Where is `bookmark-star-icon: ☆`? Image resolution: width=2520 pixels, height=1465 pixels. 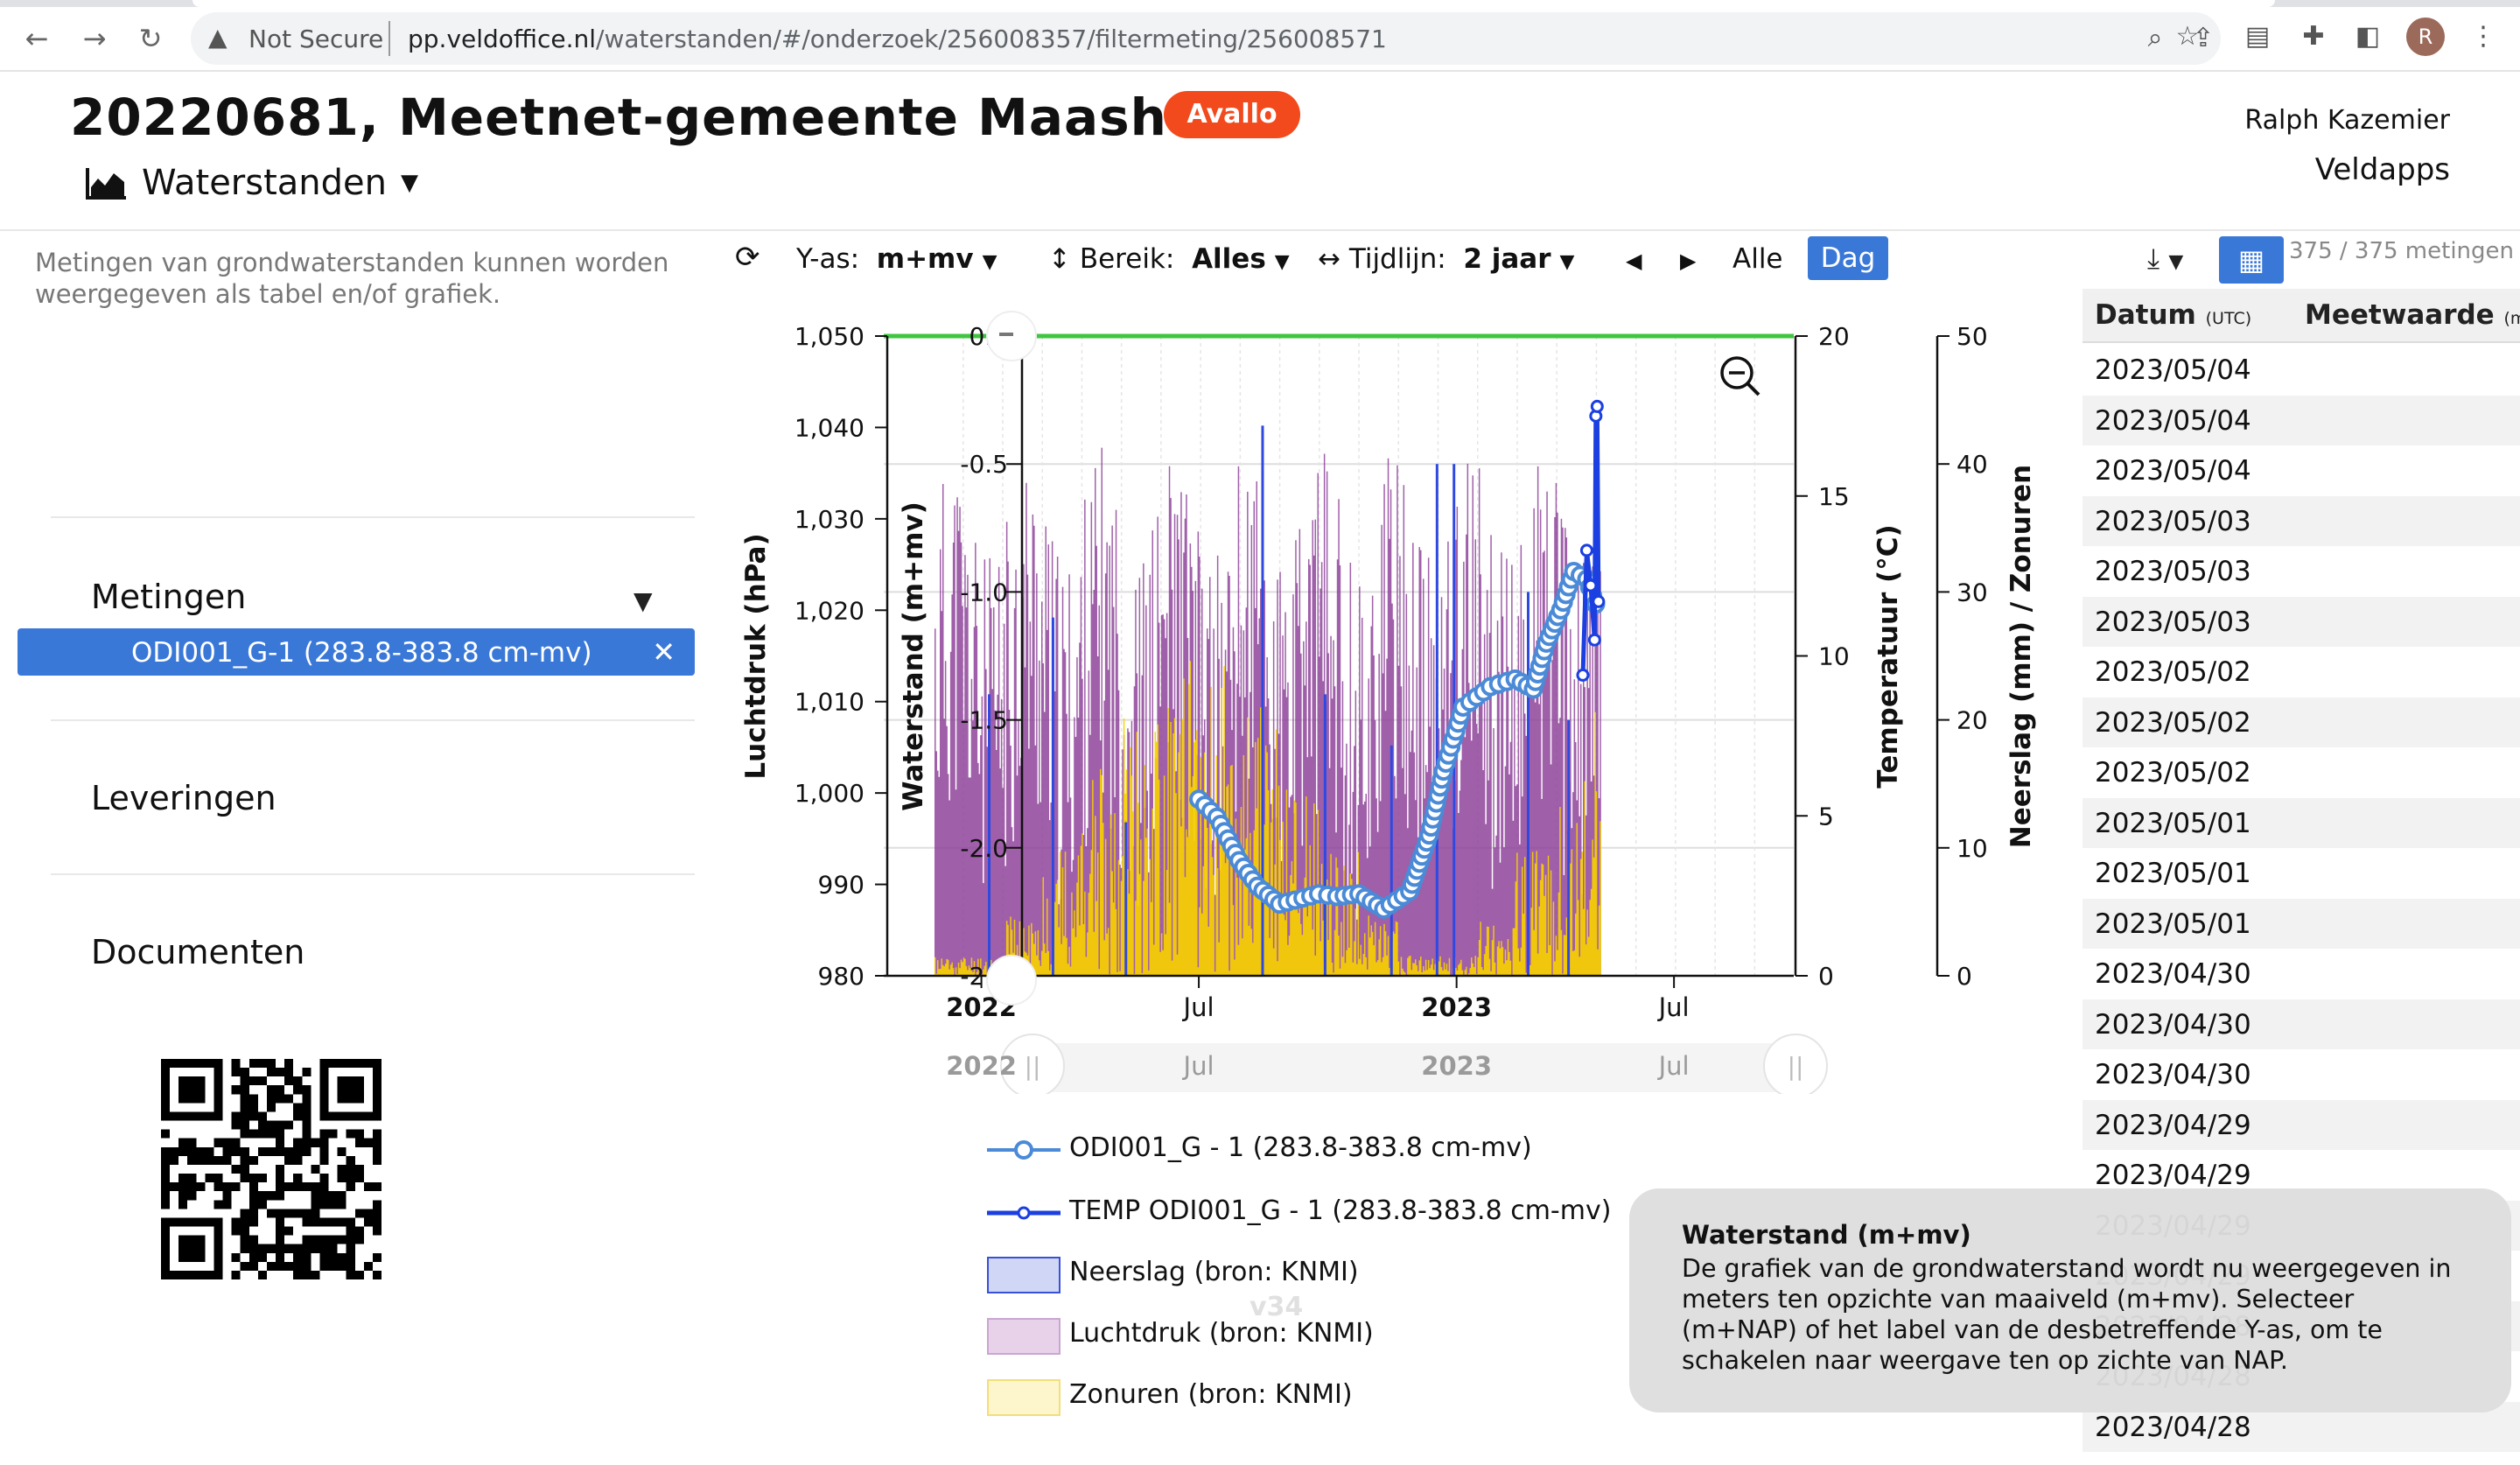 bookmark-star-icon: ☆ is located at coordinates (2187, 36).